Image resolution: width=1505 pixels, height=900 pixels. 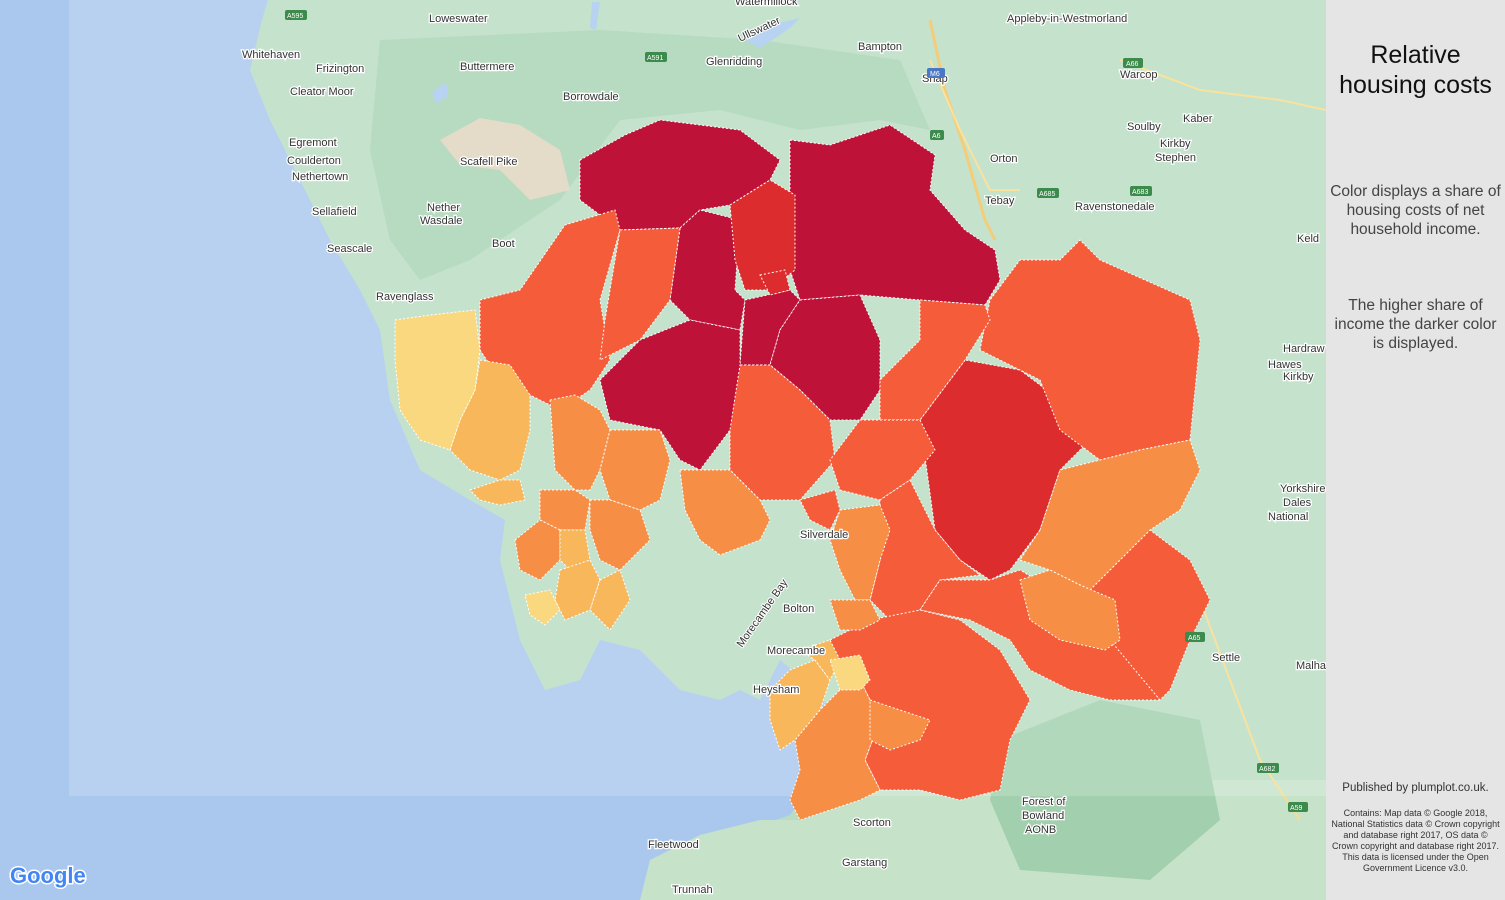 I want to click on place-label: Soulby, so click(x=1144, y=127).